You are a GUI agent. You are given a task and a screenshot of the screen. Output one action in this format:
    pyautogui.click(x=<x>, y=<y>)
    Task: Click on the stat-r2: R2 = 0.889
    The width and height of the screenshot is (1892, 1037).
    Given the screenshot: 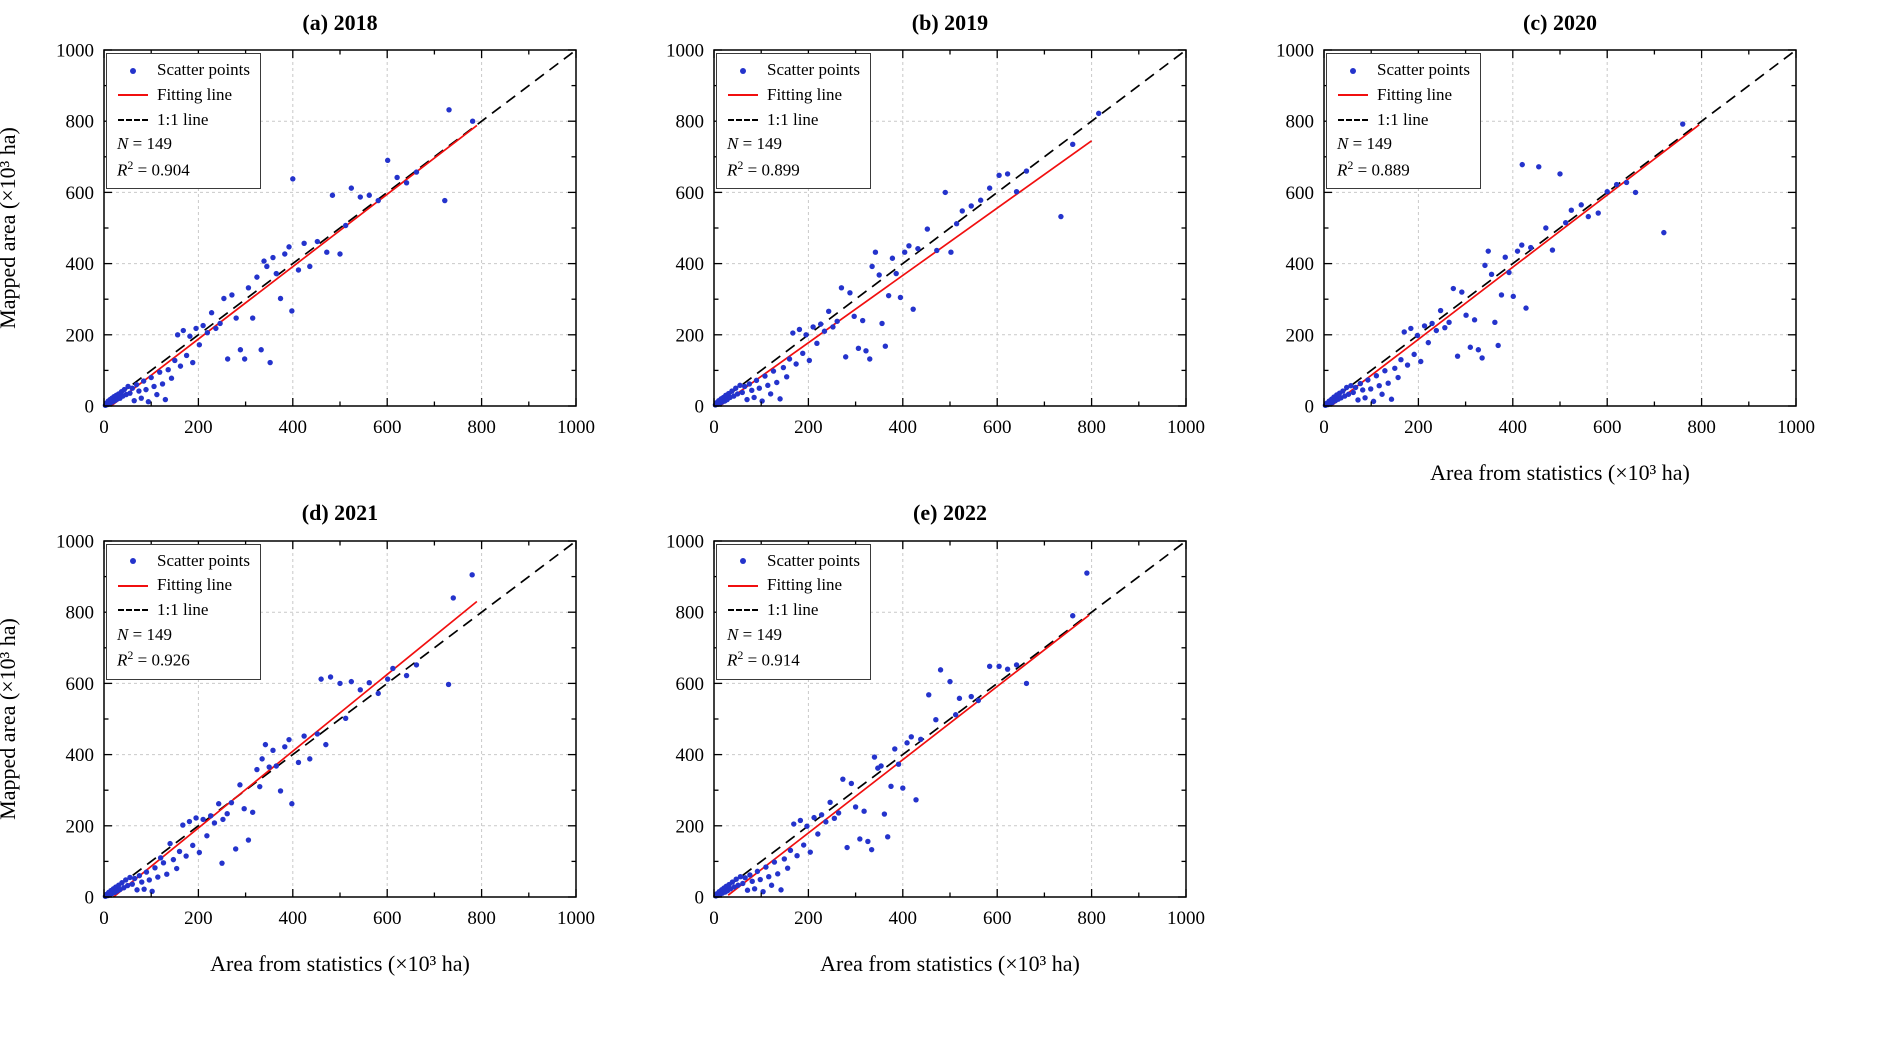 What is the action you would take?
    pyautogui.click(x=1373, y=168)
    